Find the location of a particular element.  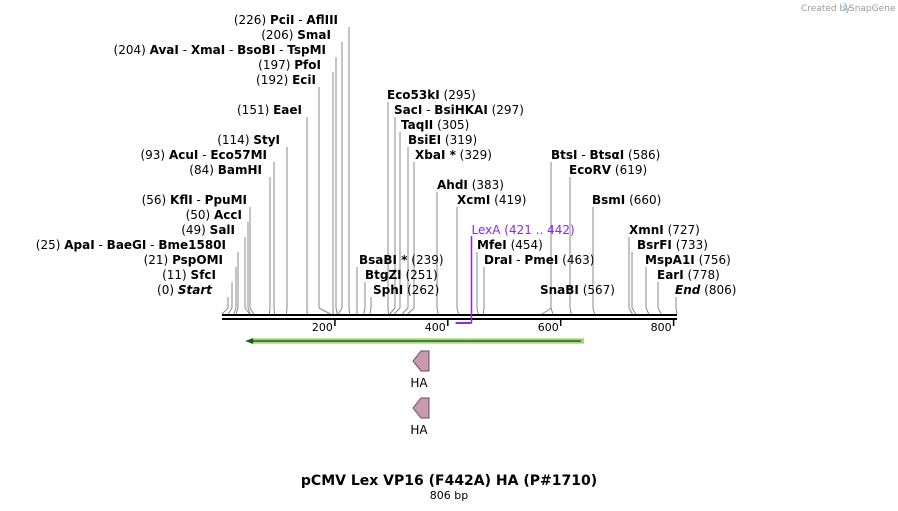

site-label-20: BsiEI (319) is located at coordinates (442, 140).